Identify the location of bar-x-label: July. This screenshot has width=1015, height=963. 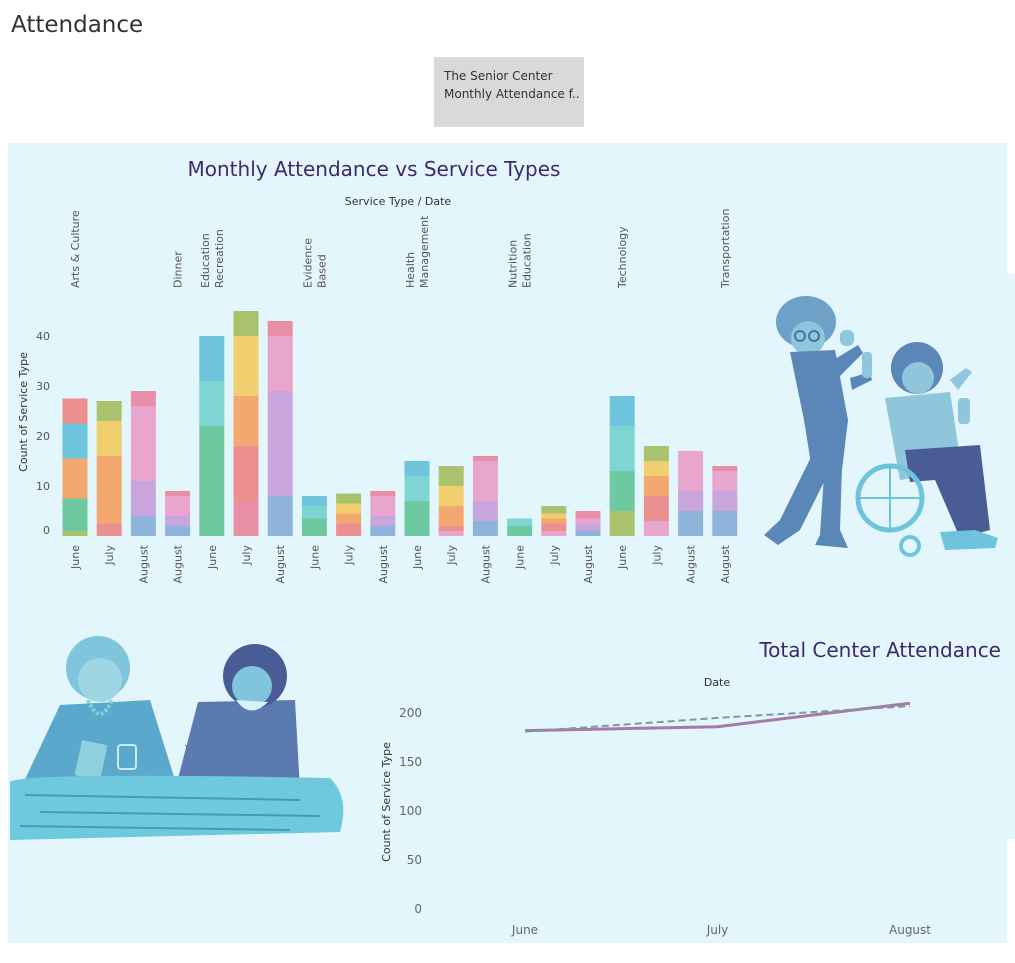
(246, 555).